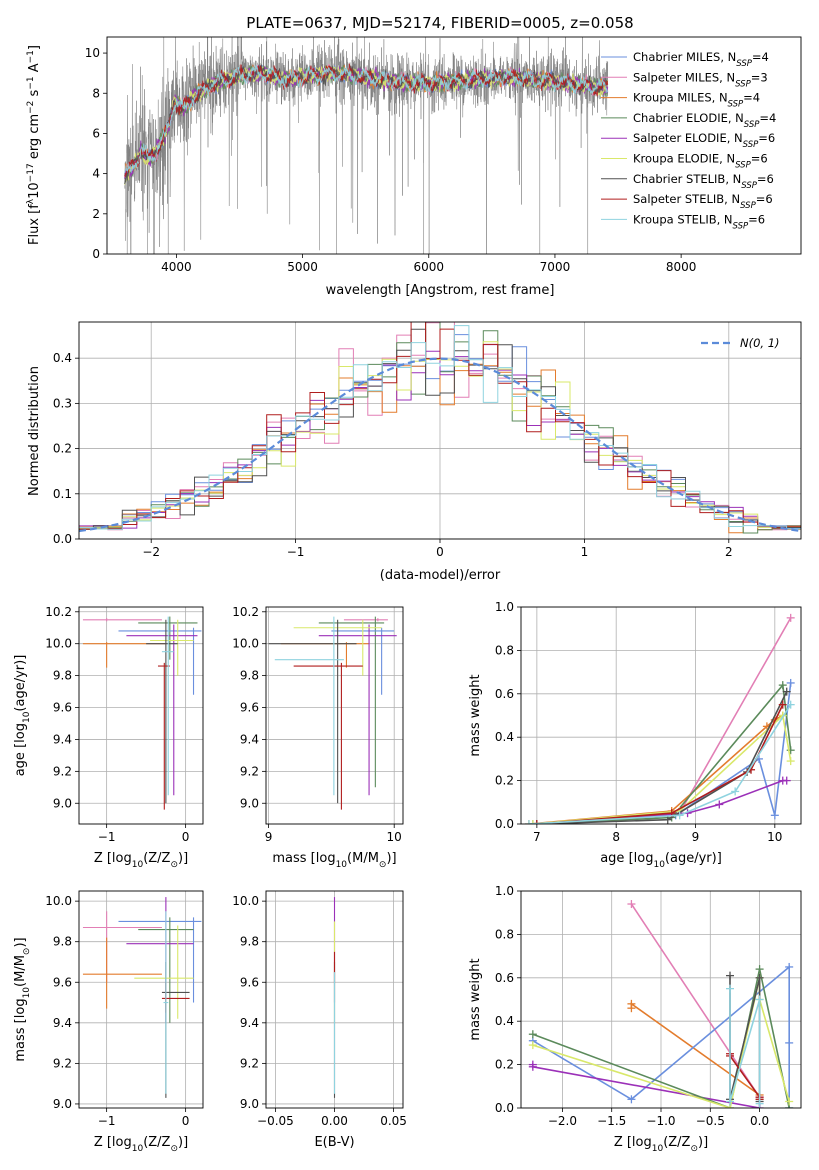 This screenshot has width=819, height=1170. Describe the element at coordinates (710, 1121) in the screenshot. I see `x-tick-label: −0.5` at that location.